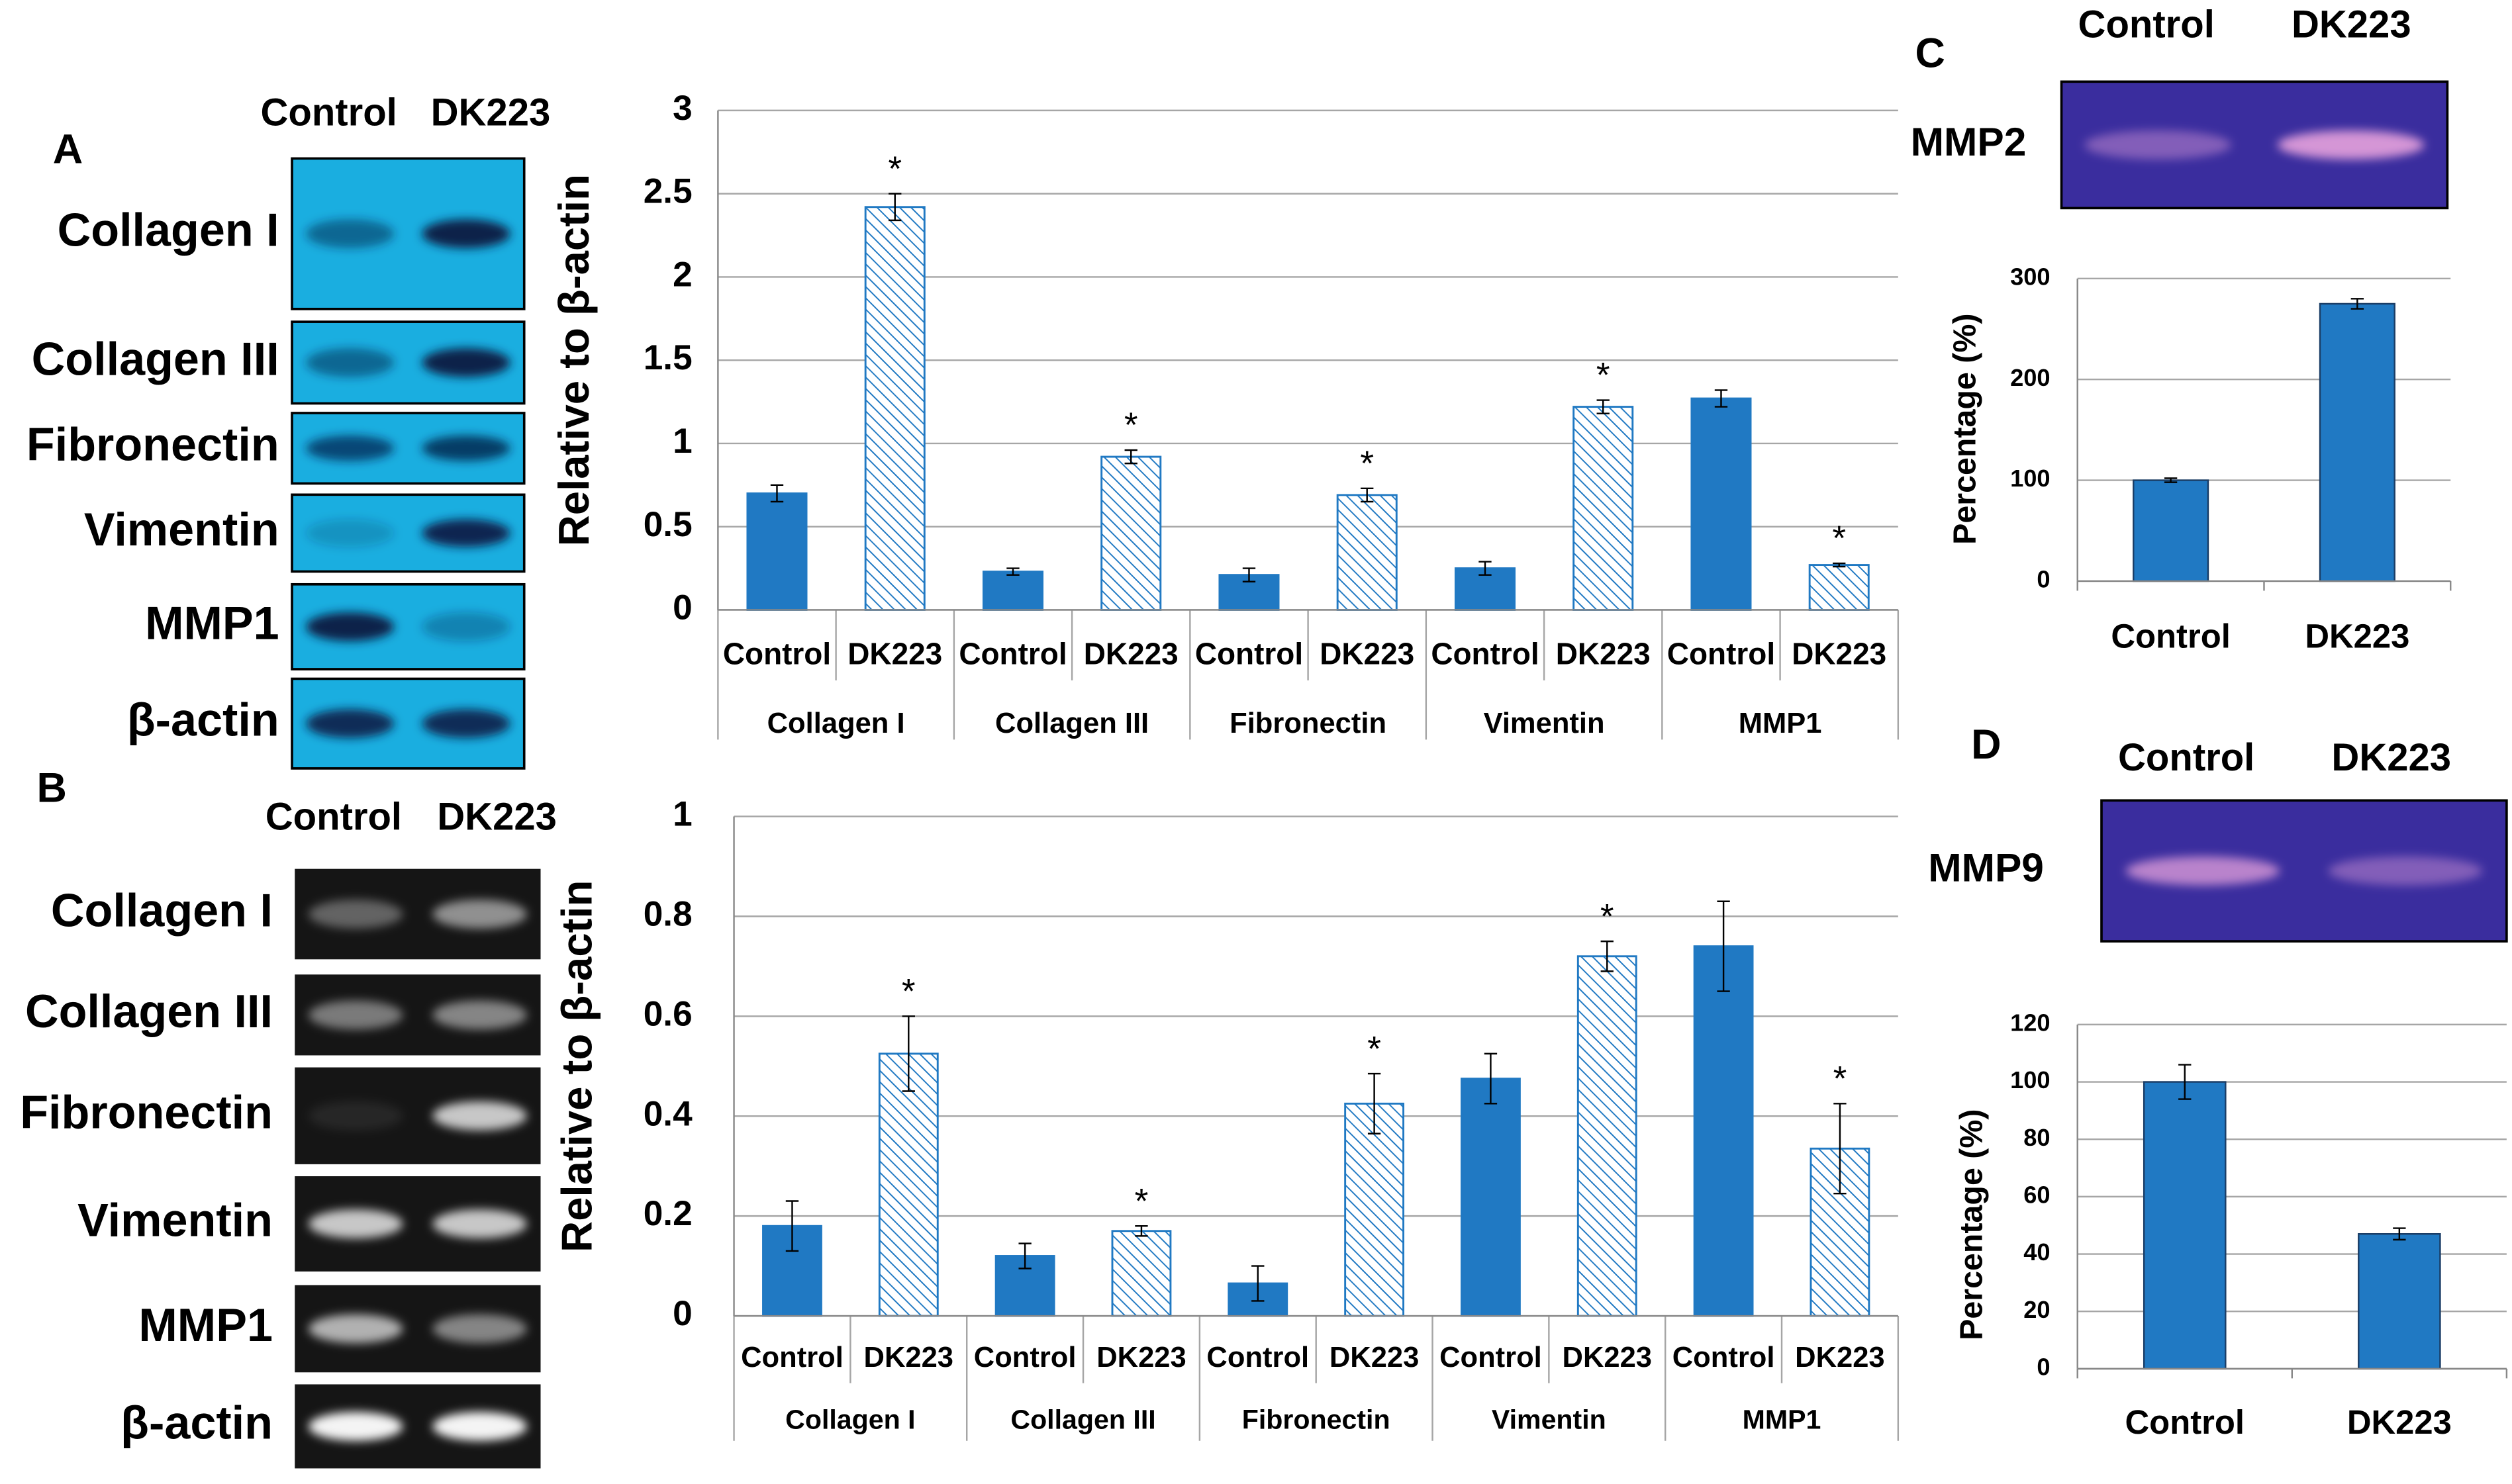 This screenshot has height=1484, width=2512. What do you see at coordinates (68, 149) in the screenshot?
I see `panel-label: A` at bounding box center [68, 149].